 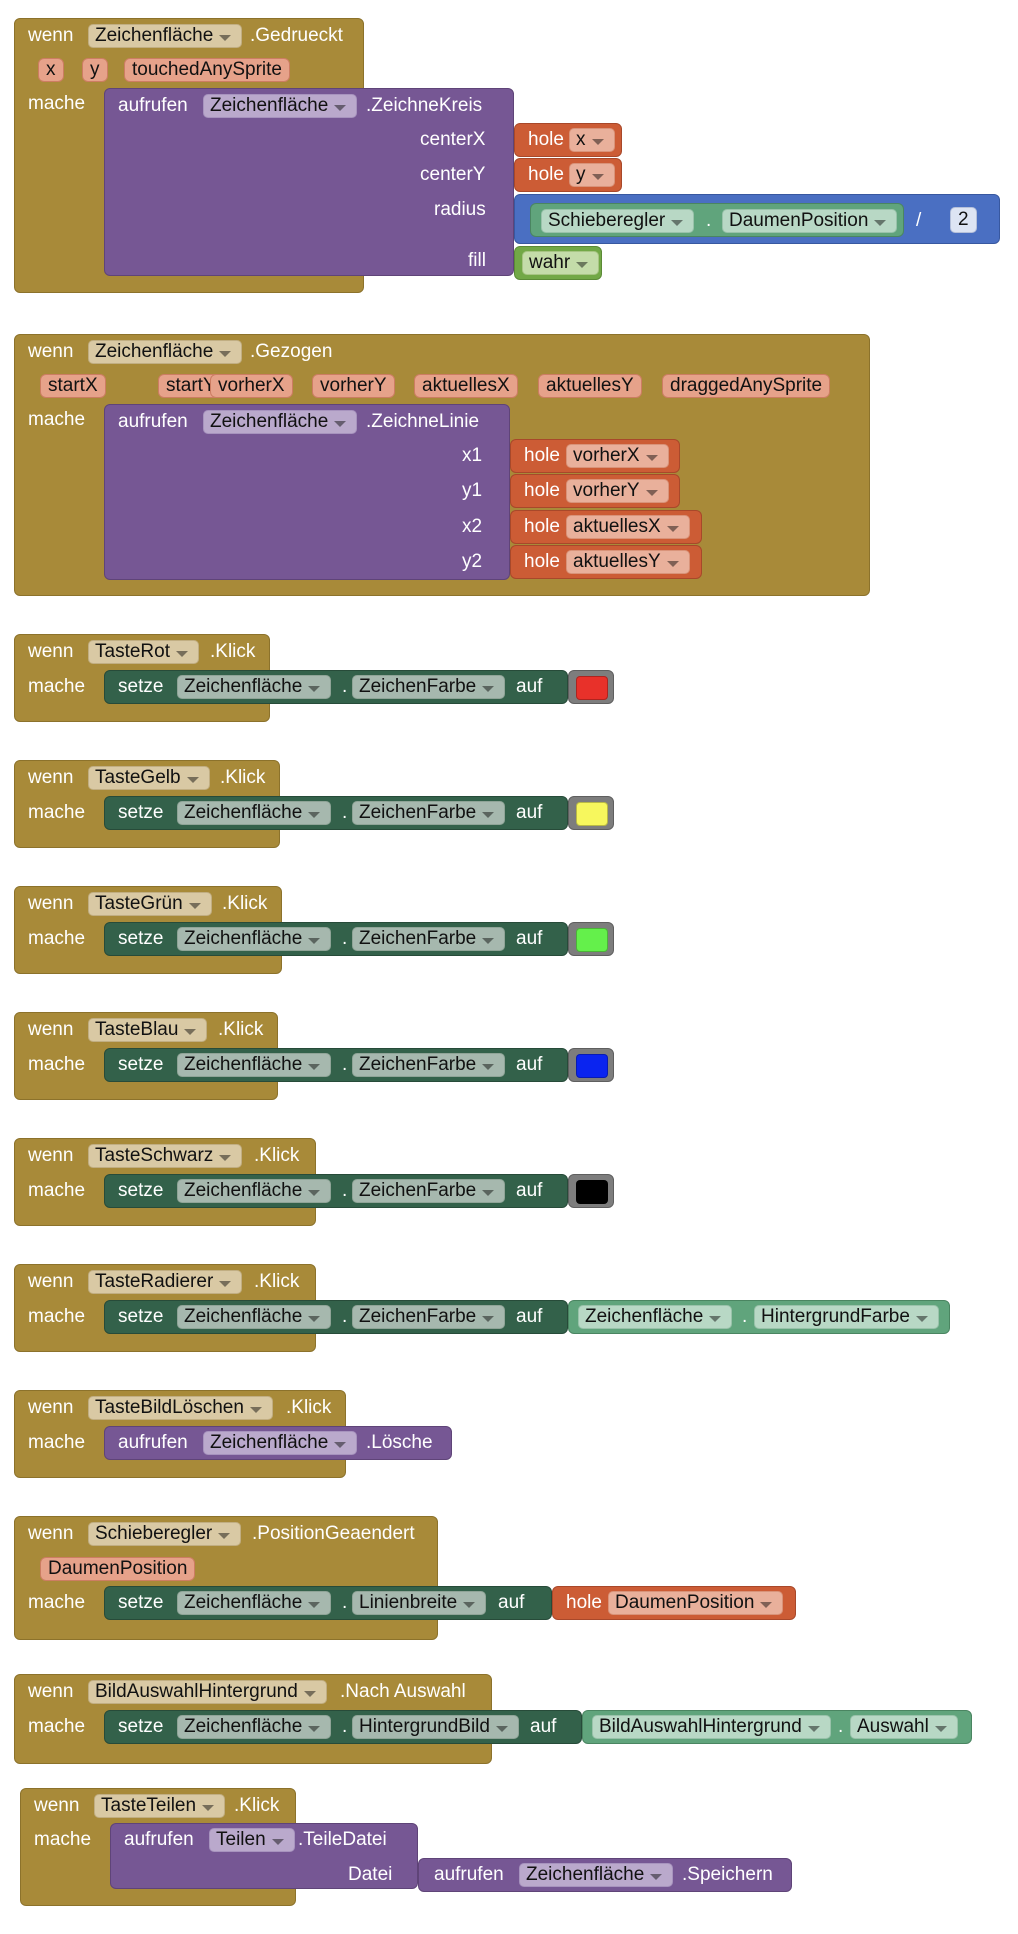 I want to click on variable-dropdown: aktuellesY, so click(x=628, y=562).